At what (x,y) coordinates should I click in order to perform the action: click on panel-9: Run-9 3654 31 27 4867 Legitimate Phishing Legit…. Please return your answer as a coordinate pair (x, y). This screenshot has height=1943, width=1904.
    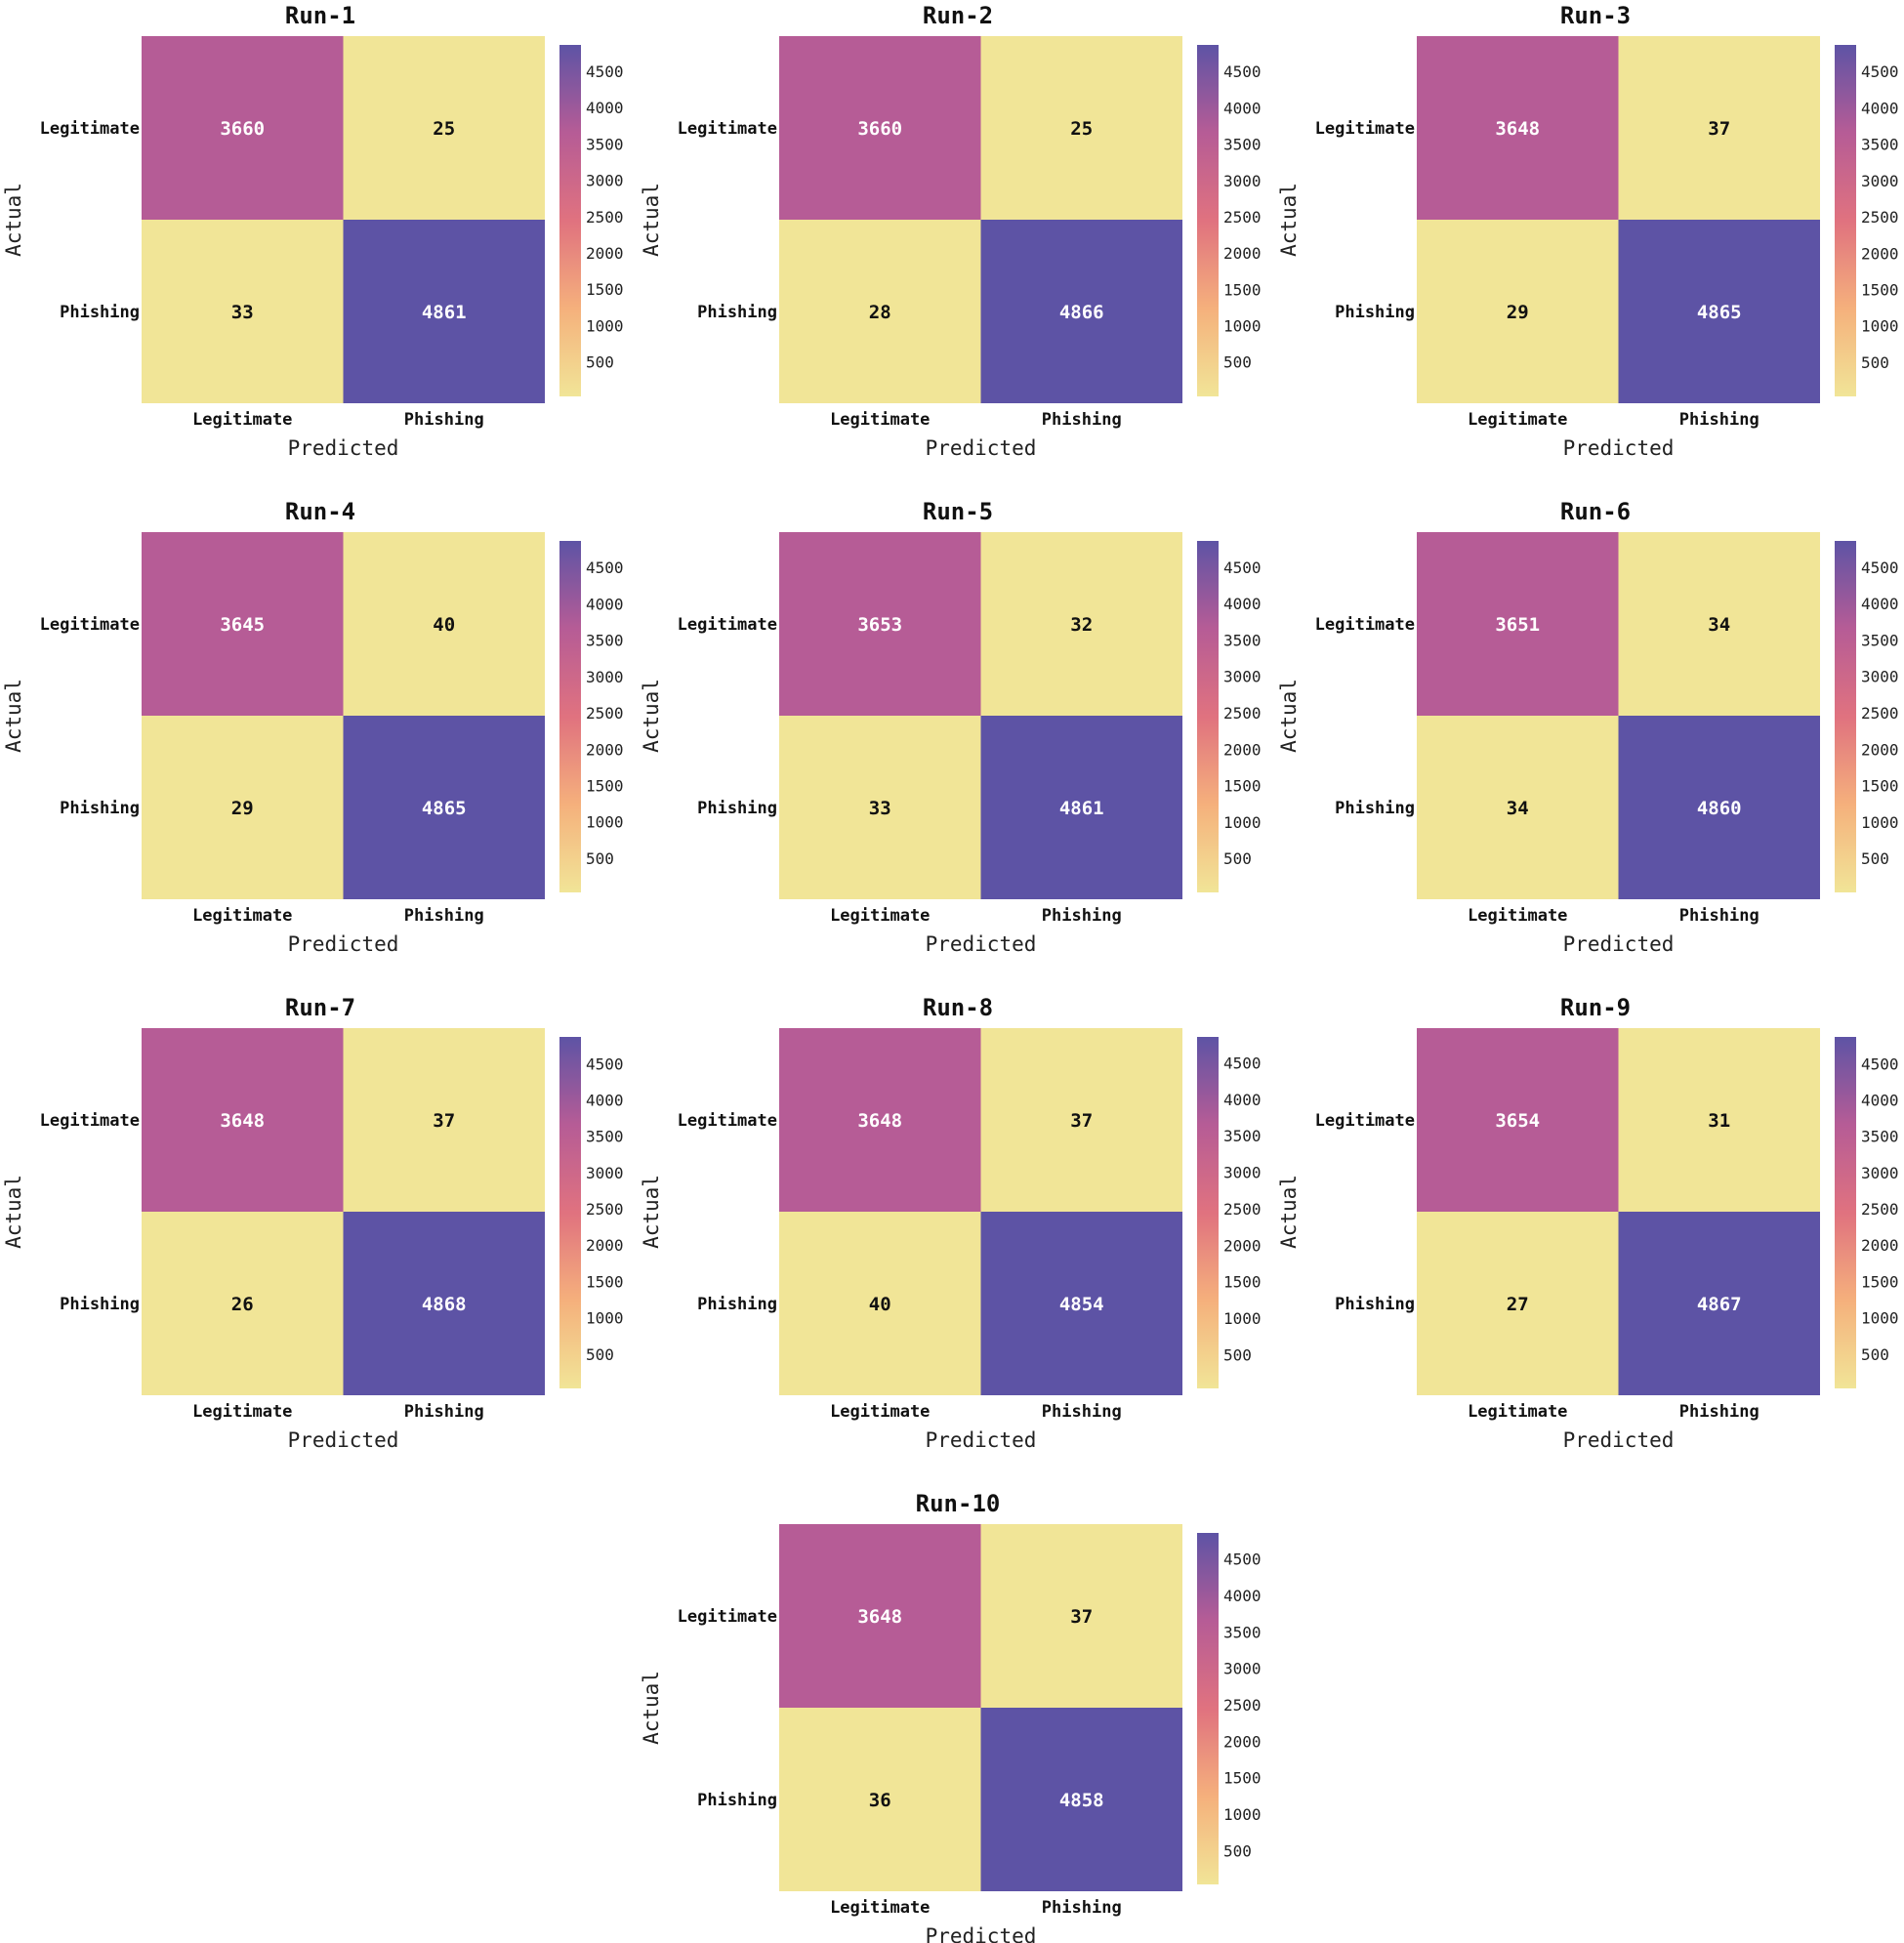
    Looking at the image, I should click on (1588, 1223).